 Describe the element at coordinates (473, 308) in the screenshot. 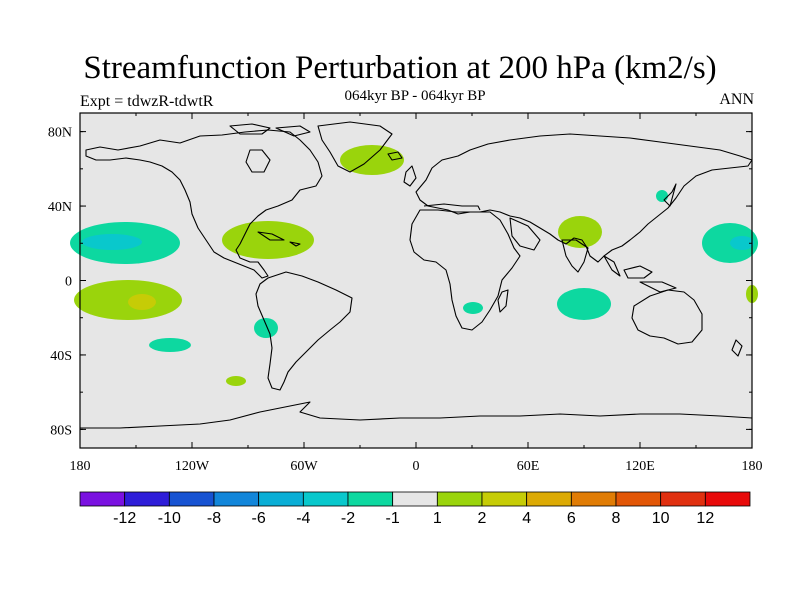

I see `anomaly-mozambique` at that location.